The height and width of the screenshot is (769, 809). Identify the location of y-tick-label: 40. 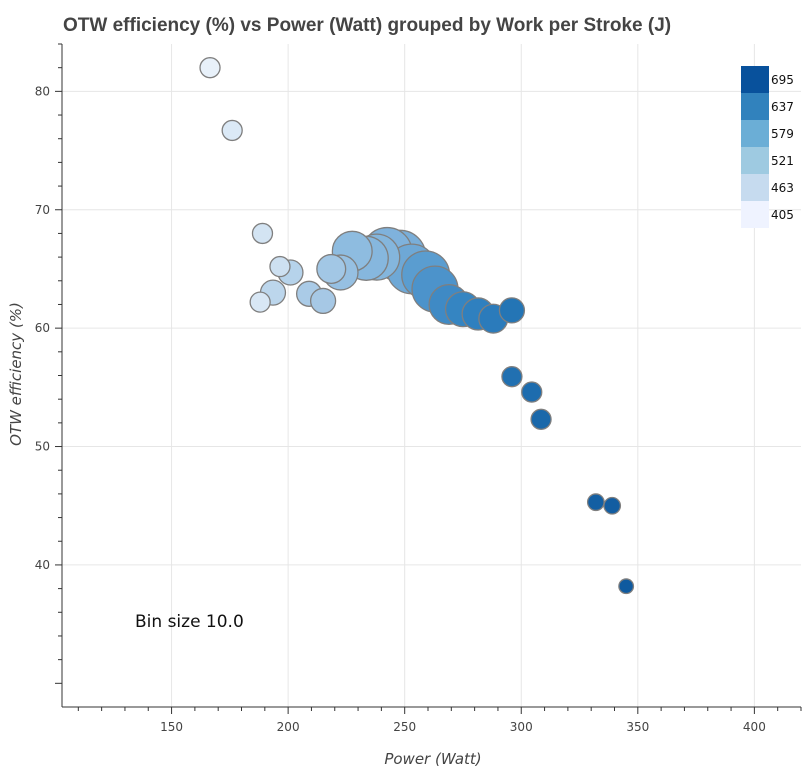
(42, 565).